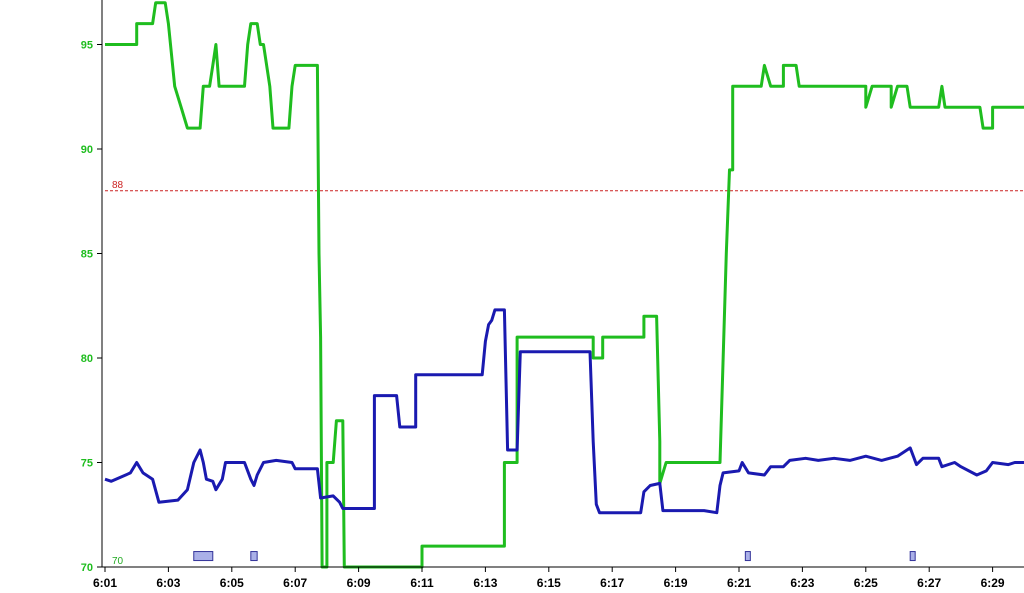 The image size is (1024, 593). I want to click on y-tick-label: 90, so click(87, 150).